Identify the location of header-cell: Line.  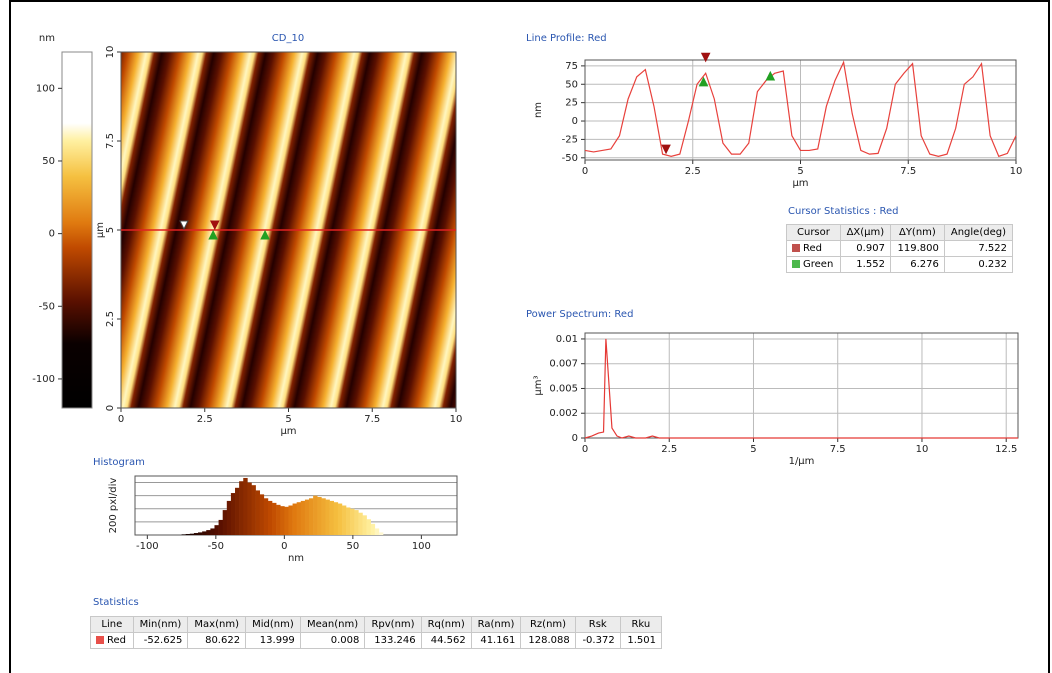
(112, 624).